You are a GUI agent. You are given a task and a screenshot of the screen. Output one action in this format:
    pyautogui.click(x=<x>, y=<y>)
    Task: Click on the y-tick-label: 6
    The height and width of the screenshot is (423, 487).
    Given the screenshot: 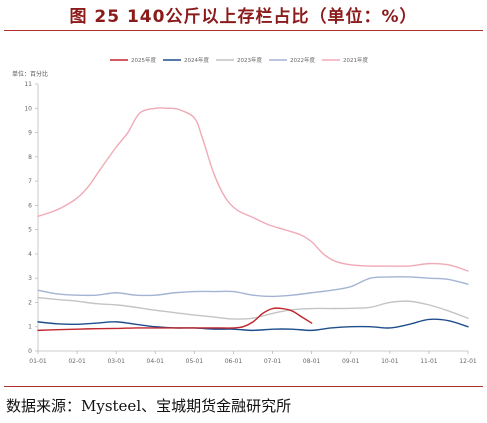 What is the action you would take?
    pyautogui.click(x=30, y=205)
    